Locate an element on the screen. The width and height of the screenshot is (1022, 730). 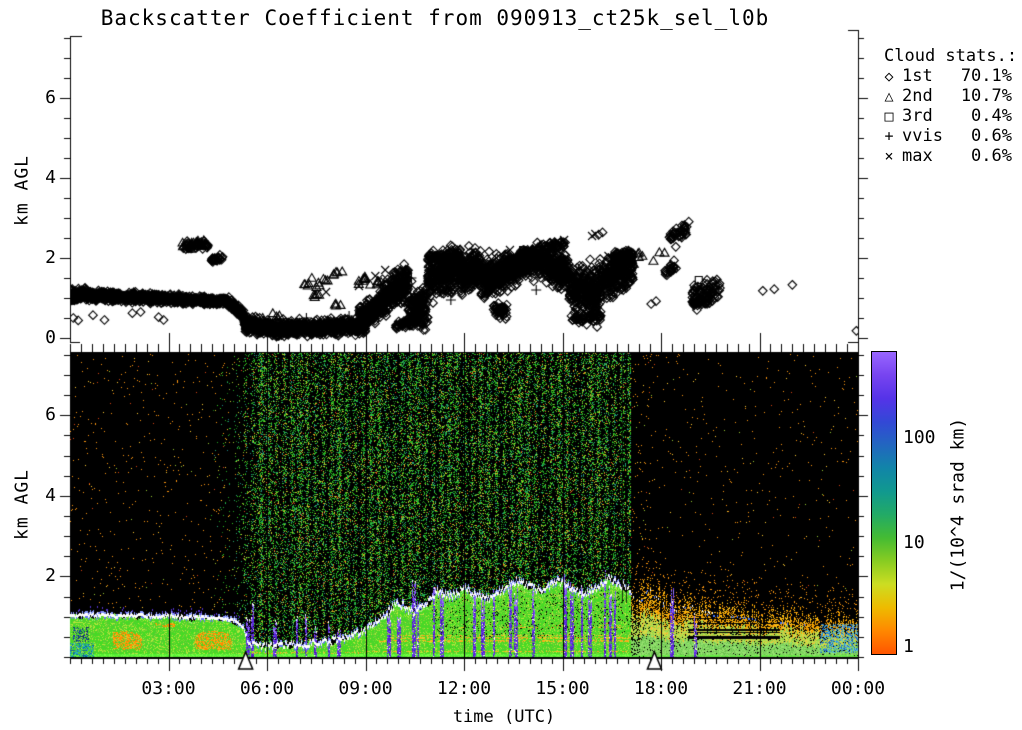
legend-row-2nd: △ 2nd 10.7% is located at coordinates (949, 96).